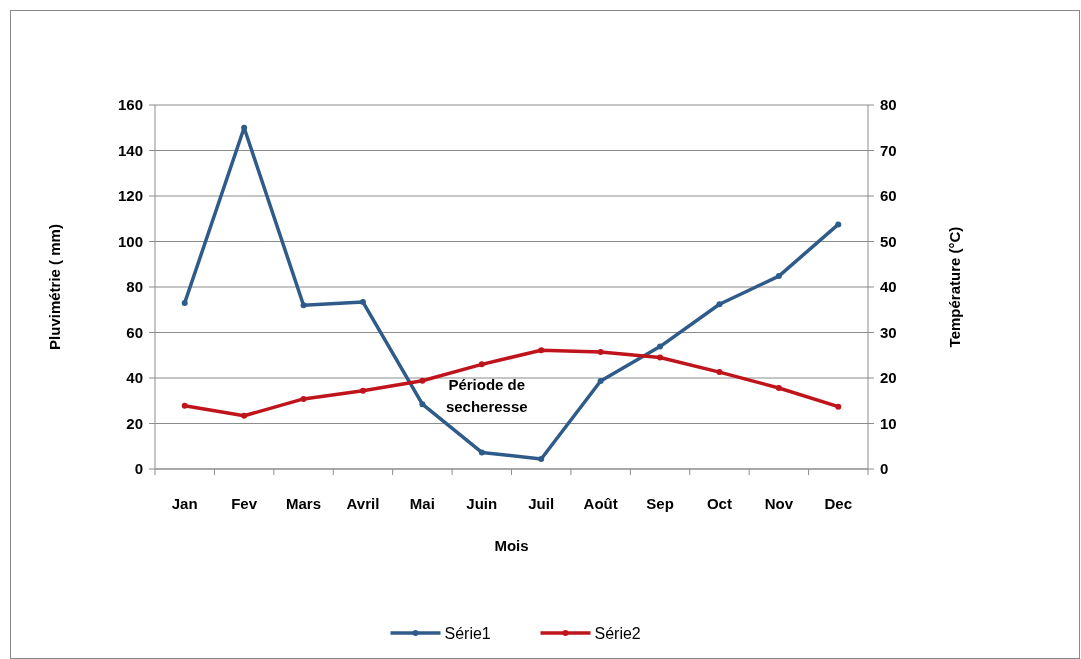  What do you see at coordinates (134, 287) in the screenshot?
I see `y-tick-label: 80` at bounding box center [134, 287].